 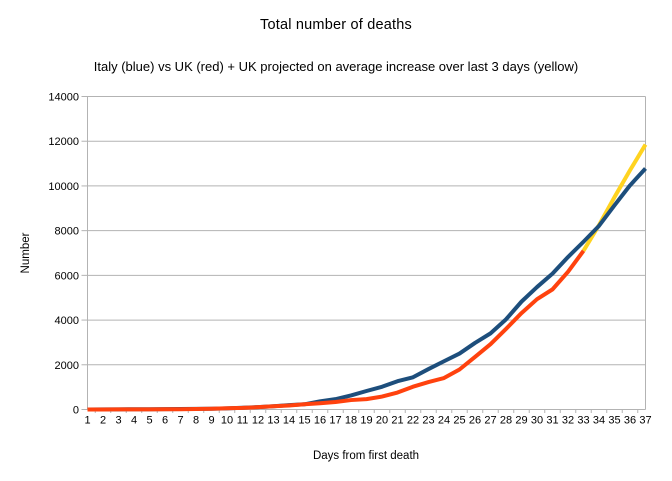 What do you see at coordinates (67, 276) in the screenshot?
I see `y-tick-label: 6000` at bounding box center [67, 276].